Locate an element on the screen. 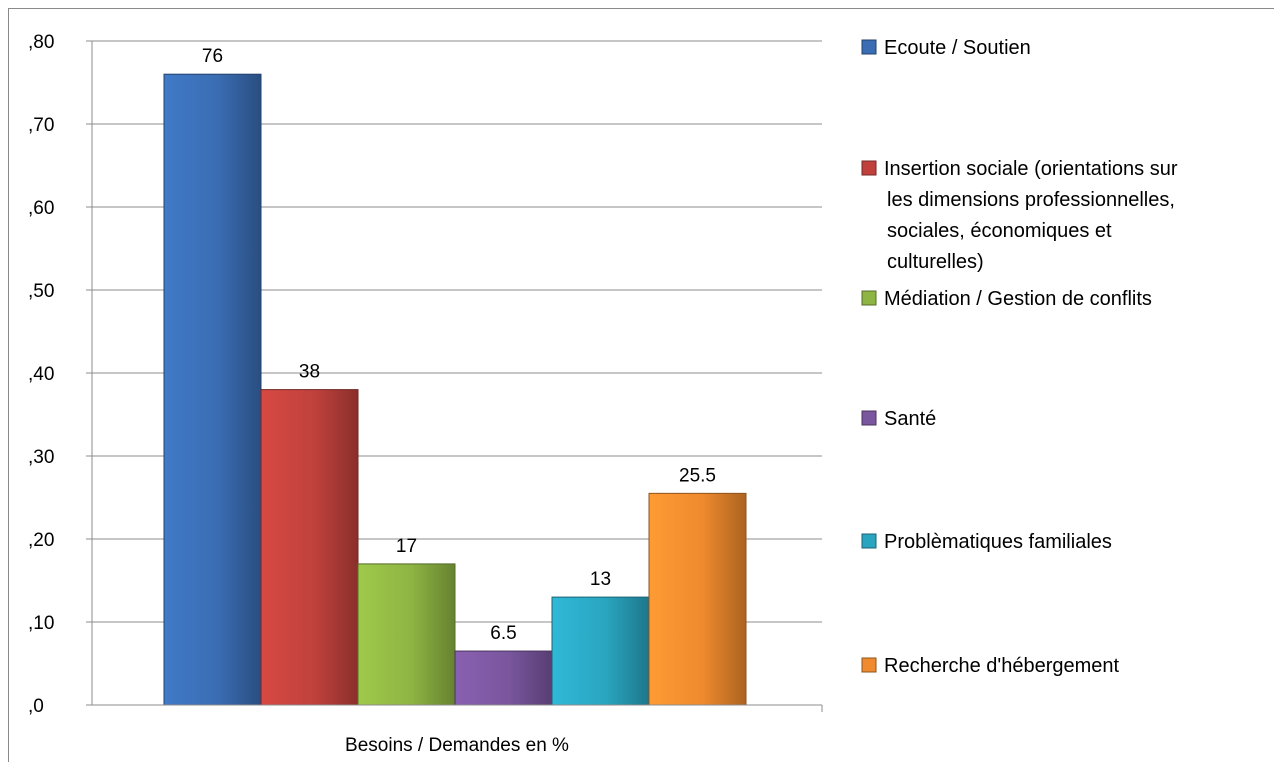  legend-label: Santé is located at coordinates (910, 419).